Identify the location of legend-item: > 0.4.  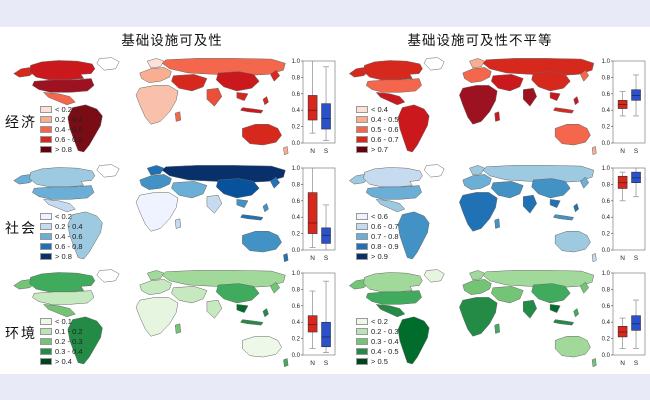
(61, 361).